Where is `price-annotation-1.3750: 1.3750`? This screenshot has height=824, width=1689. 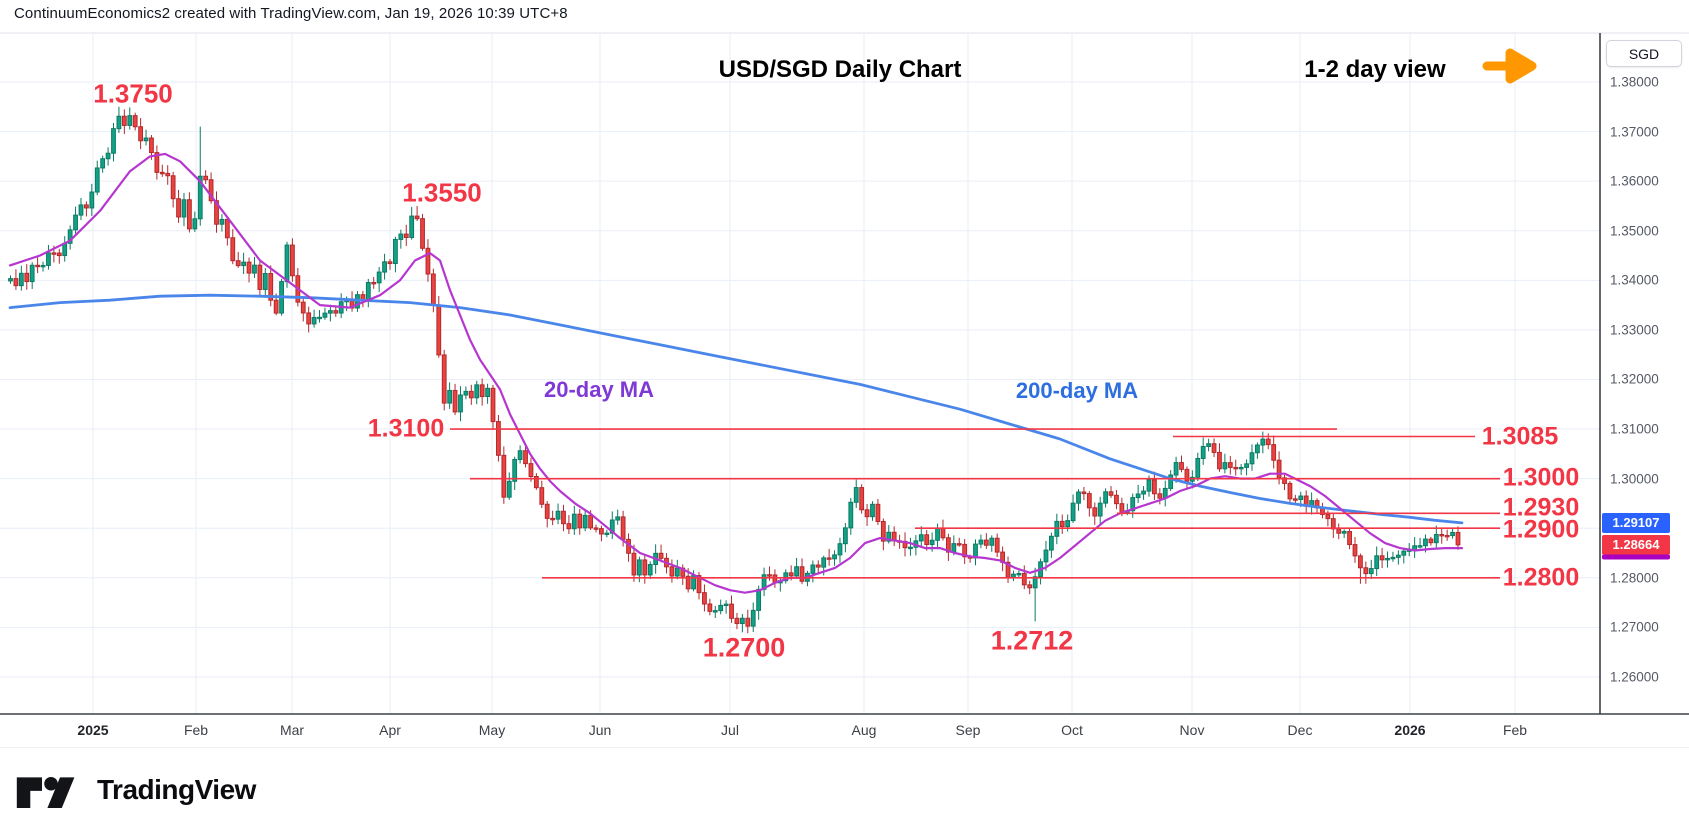 price-annotation-1.3750: 1.3750 is located at coordinates (133, 93).